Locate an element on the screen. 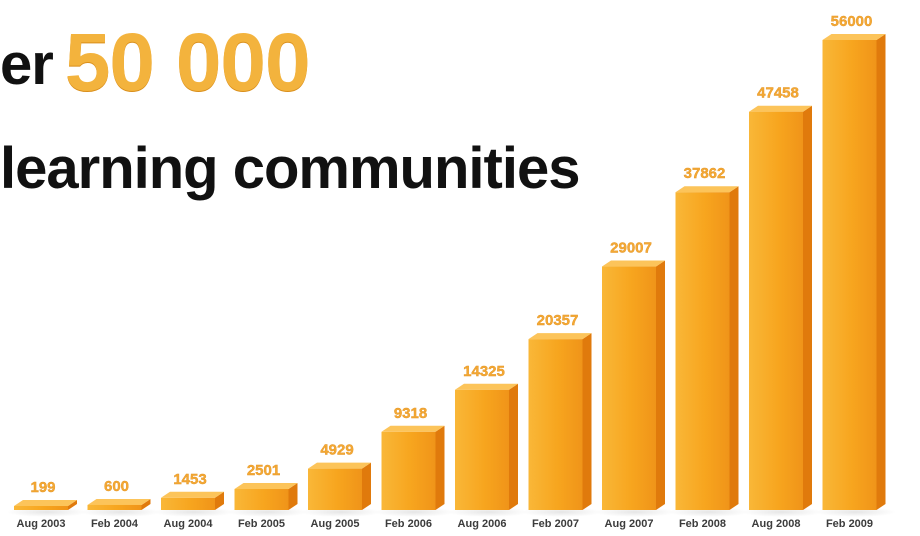 The image size is (920, 536). bar-value-label: 20357 is located at coordinates (558, 320).